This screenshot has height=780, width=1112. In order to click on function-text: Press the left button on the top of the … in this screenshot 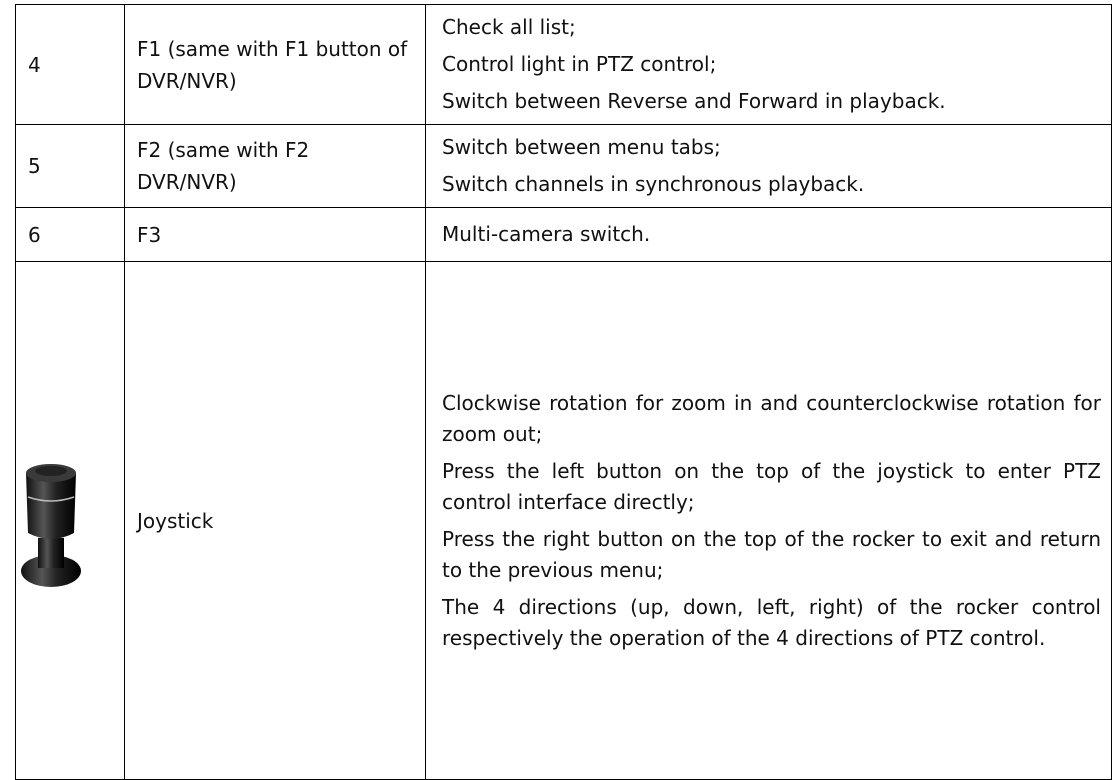, I will do `click(771, 486)`.